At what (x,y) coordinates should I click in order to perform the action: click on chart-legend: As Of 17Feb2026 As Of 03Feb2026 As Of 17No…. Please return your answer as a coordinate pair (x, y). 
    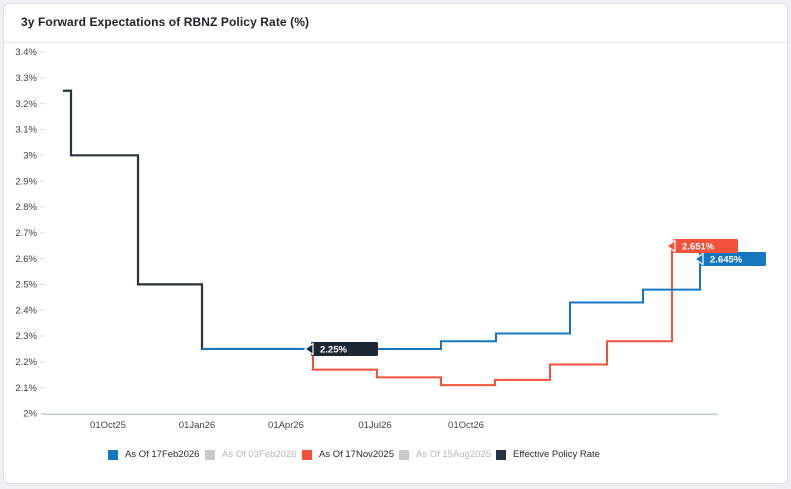
    Looking at the image, I should click on (354, 454).